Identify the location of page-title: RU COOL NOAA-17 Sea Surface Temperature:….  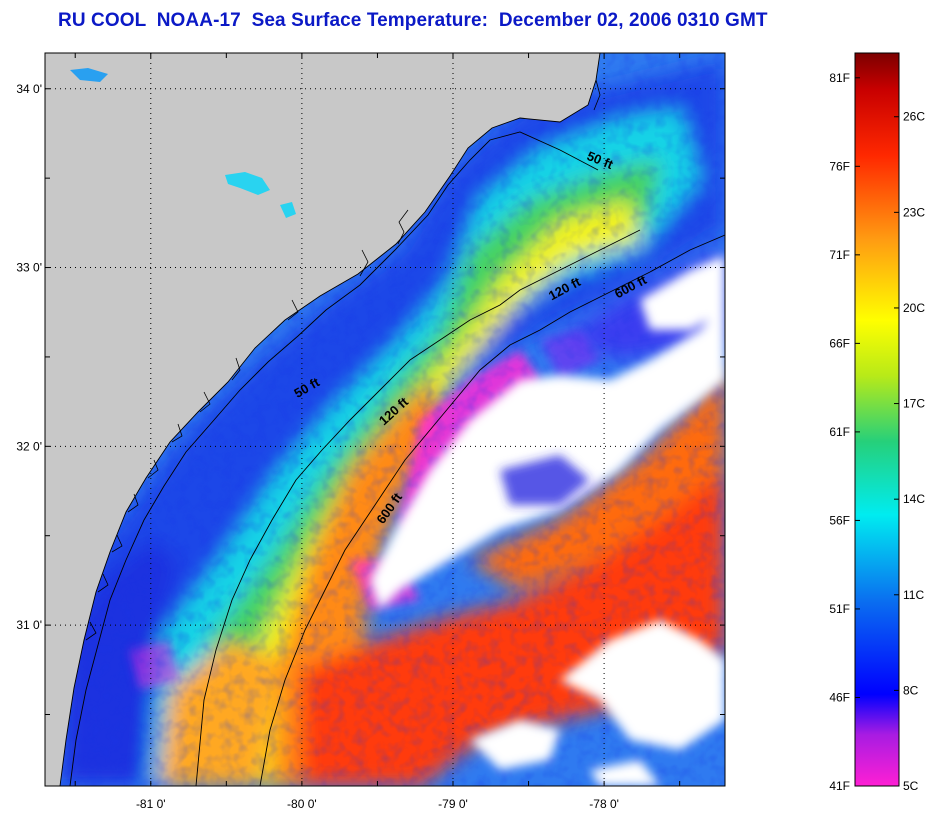
(413, 20).